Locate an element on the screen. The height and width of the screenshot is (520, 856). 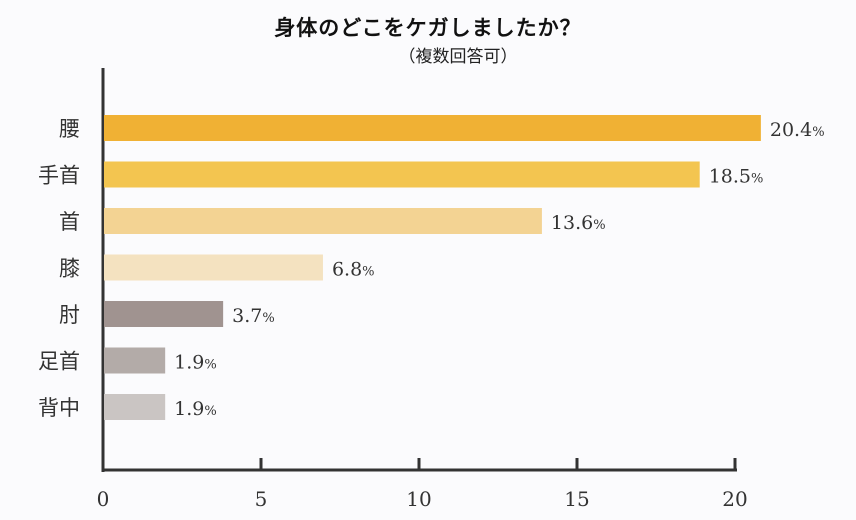
x-tick-label: 20 is located at coordinates (734, 499).